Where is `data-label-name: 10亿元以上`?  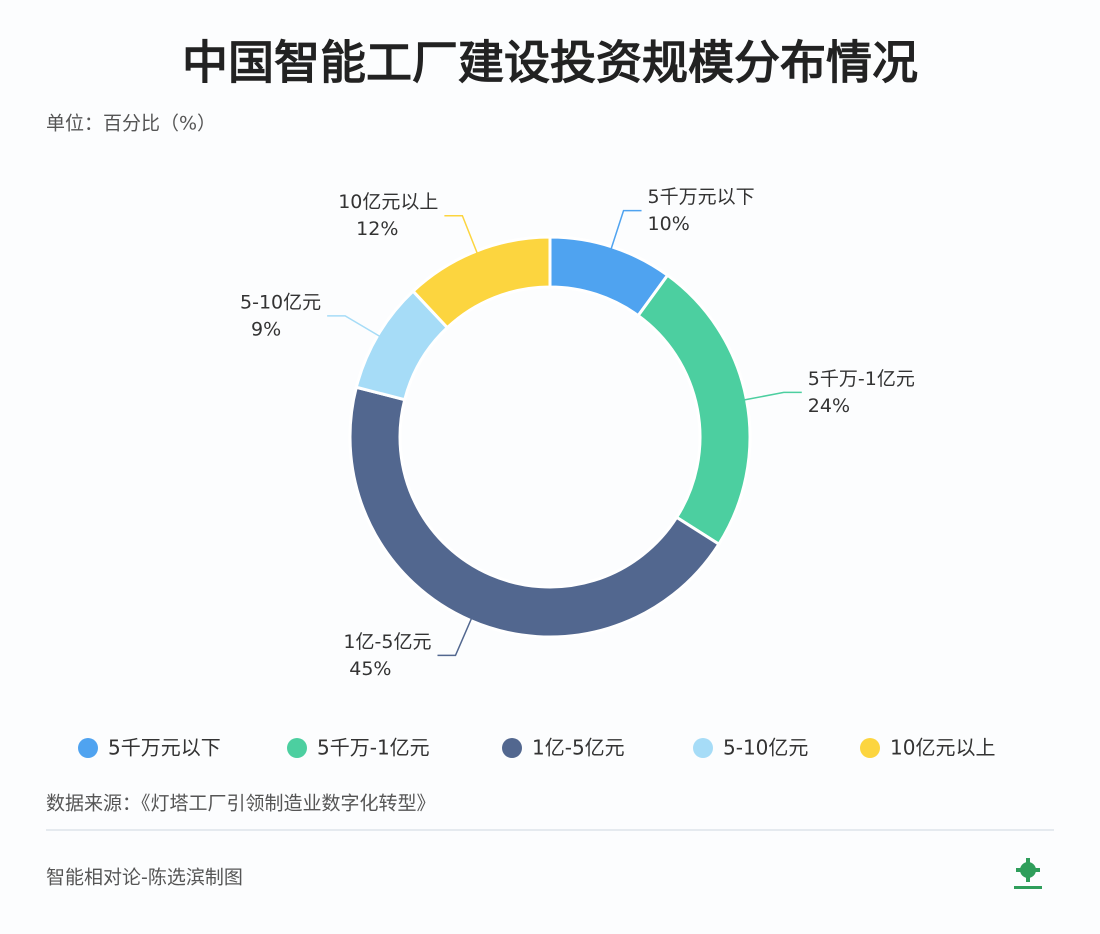 data-label-name: 10亿元以上 is located at coordinates (388, 202).